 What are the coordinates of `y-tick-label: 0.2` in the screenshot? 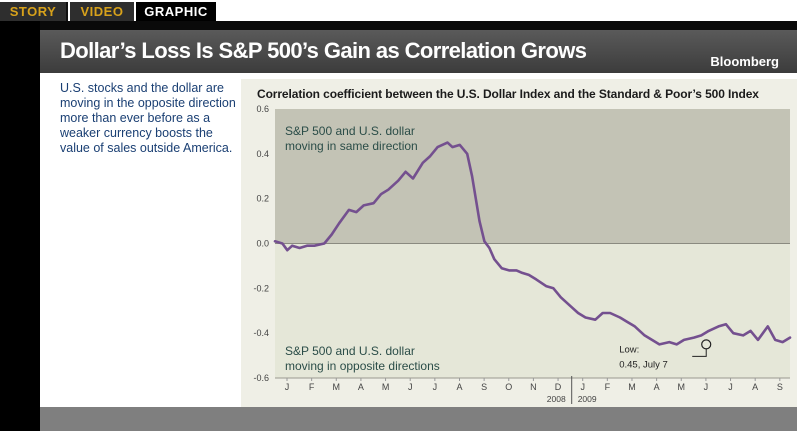 It's located at (262, 199).